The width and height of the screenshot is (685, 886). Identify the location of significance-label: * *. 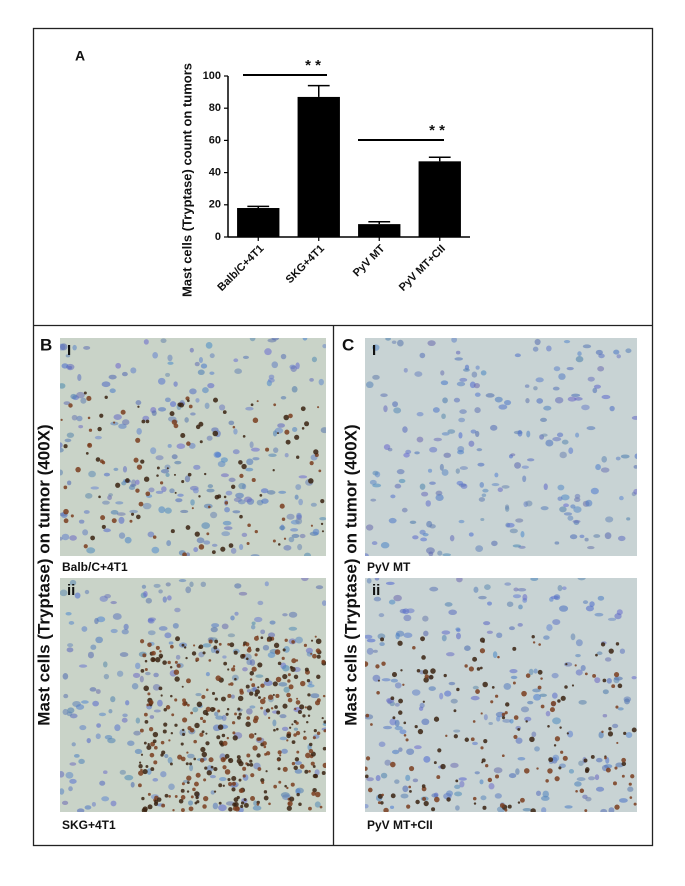
(313, 65).